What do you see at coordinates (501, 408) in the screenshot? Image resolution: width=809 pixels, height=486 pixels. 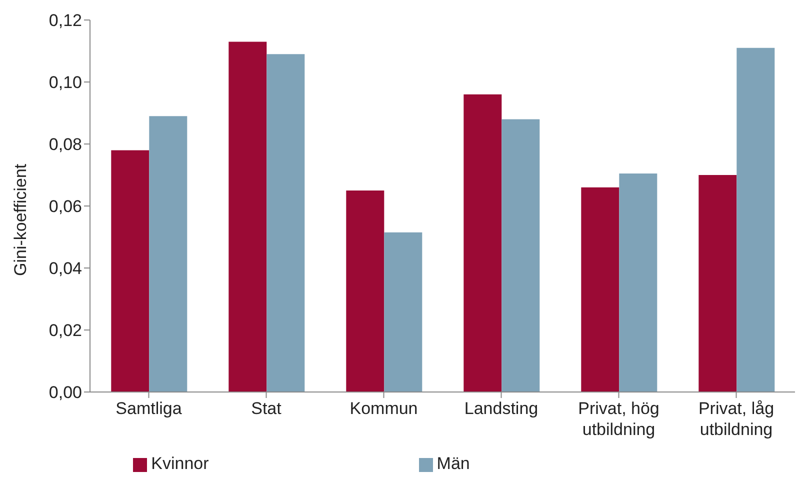 I see `x-tick-label: Landsting` at bounding box center [501, 408].